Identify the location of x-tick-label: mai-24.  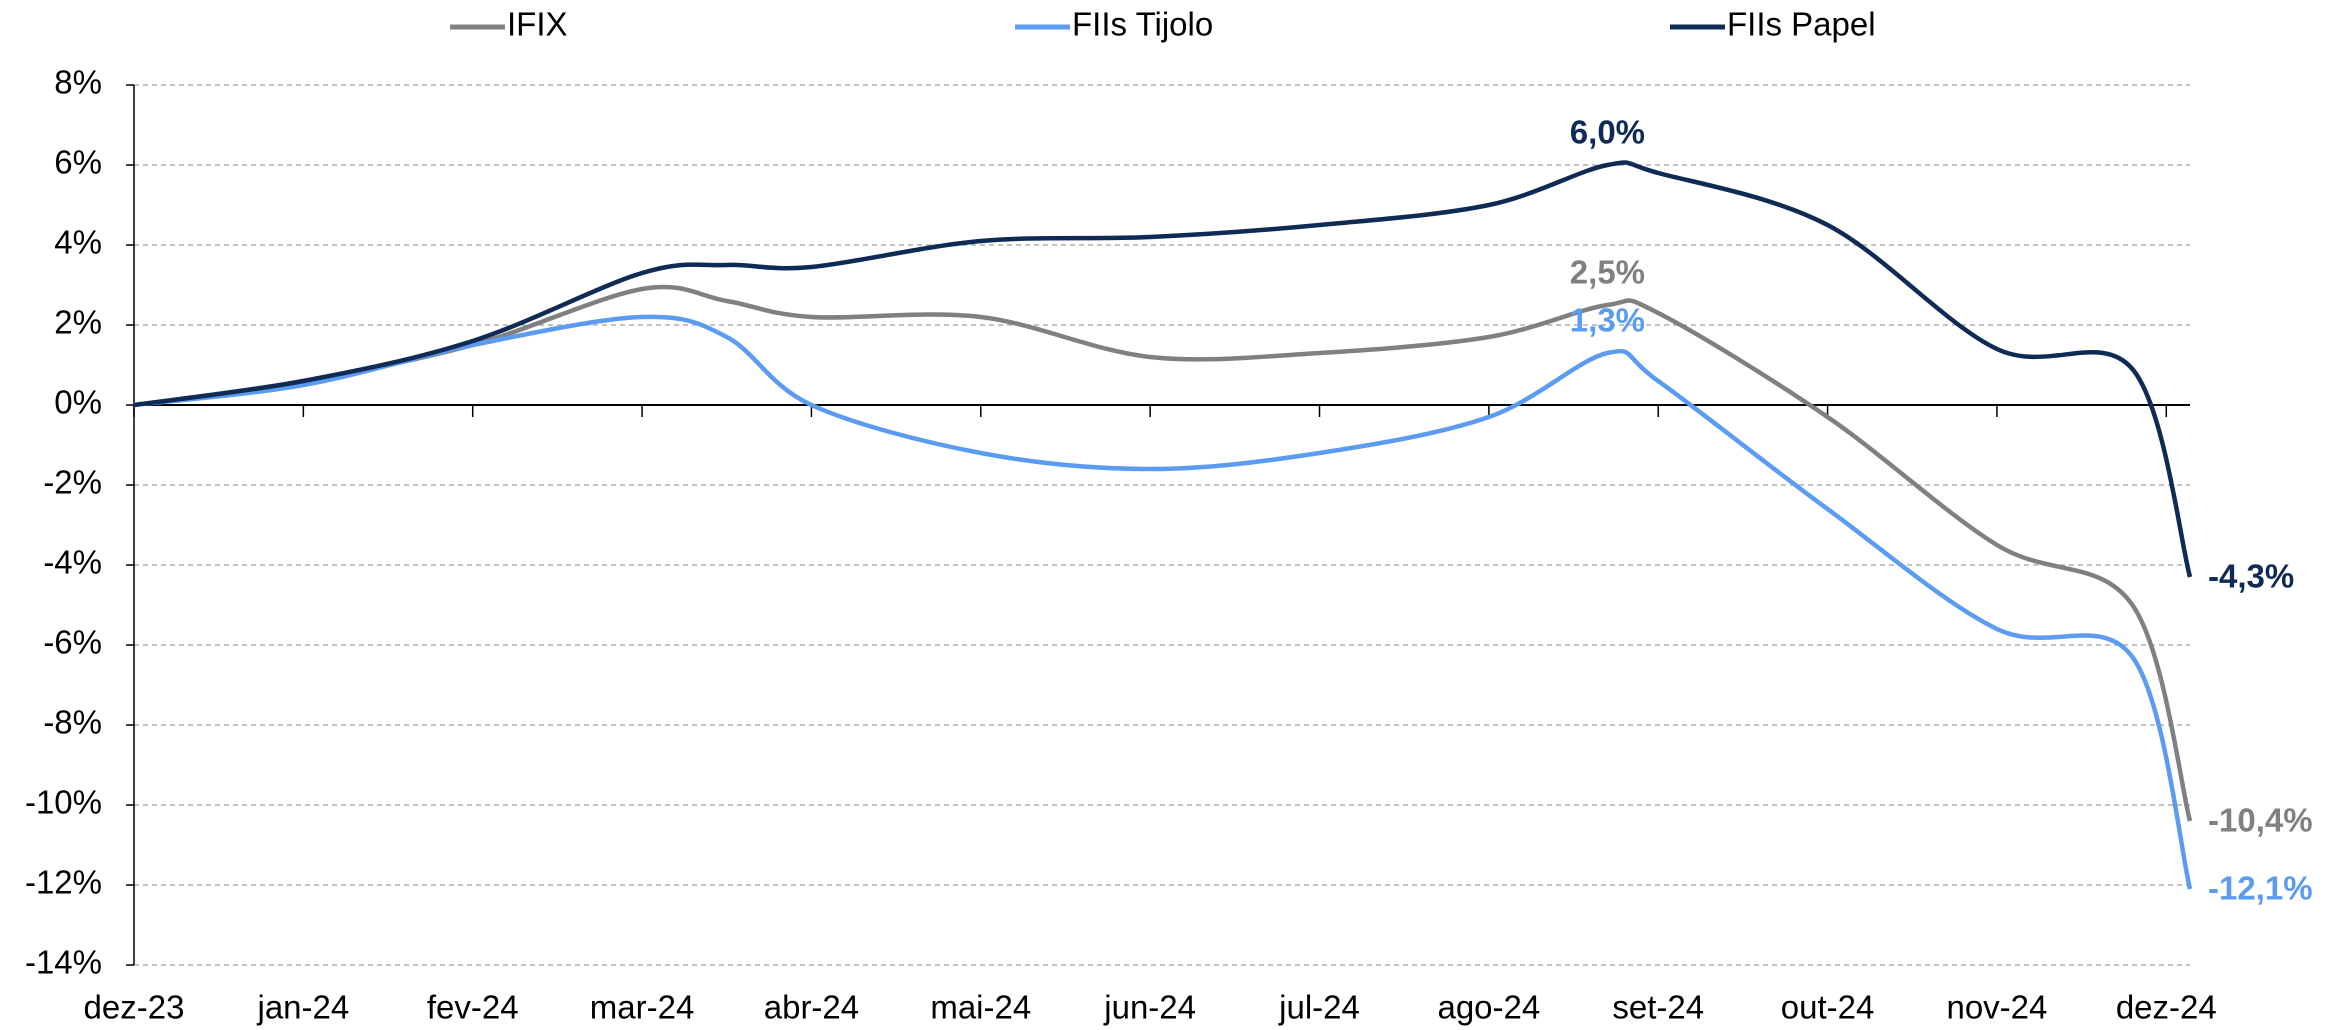
(980, 1007).